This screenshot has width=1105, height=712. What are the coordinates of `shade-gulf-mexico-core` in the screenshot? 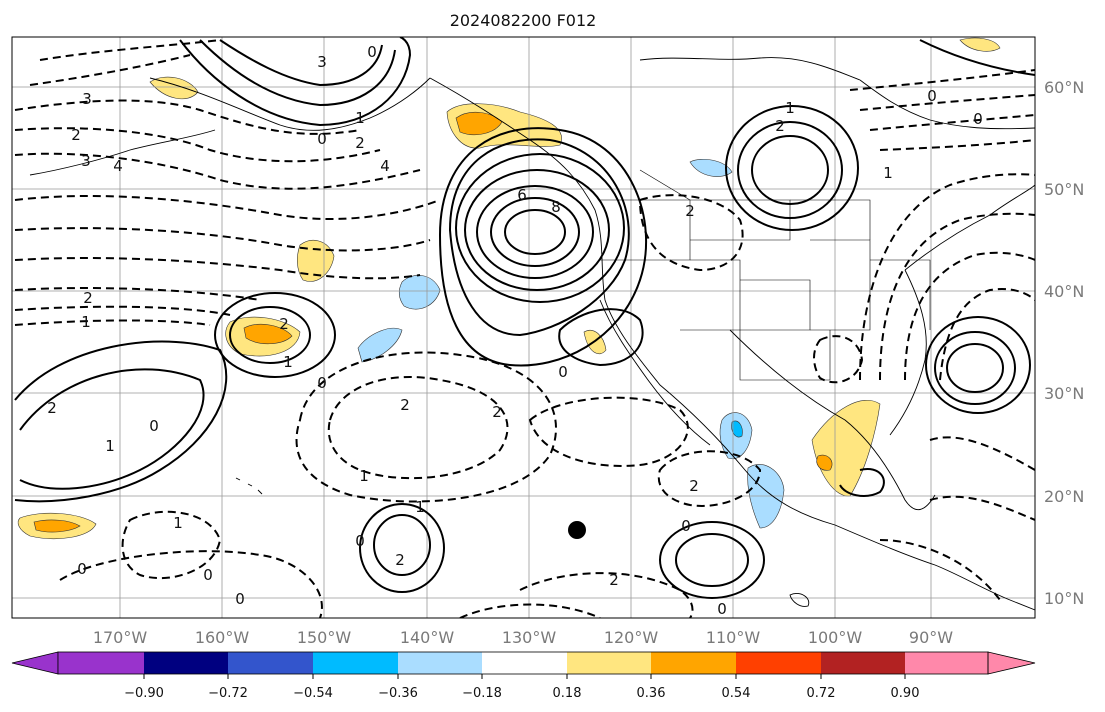 It's located at (824, 462).